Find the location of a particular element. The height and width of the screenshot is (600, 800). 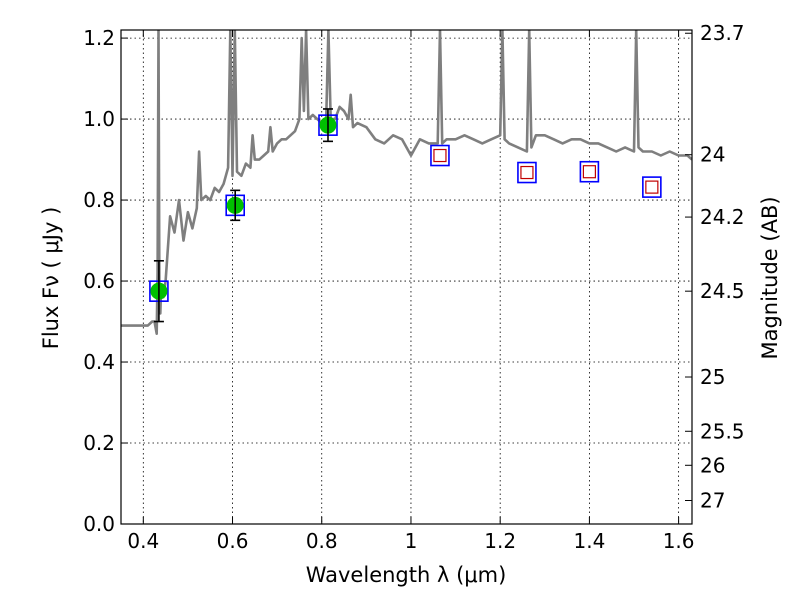

y2-tick-label: 27 is located at coordinates (712, 501).